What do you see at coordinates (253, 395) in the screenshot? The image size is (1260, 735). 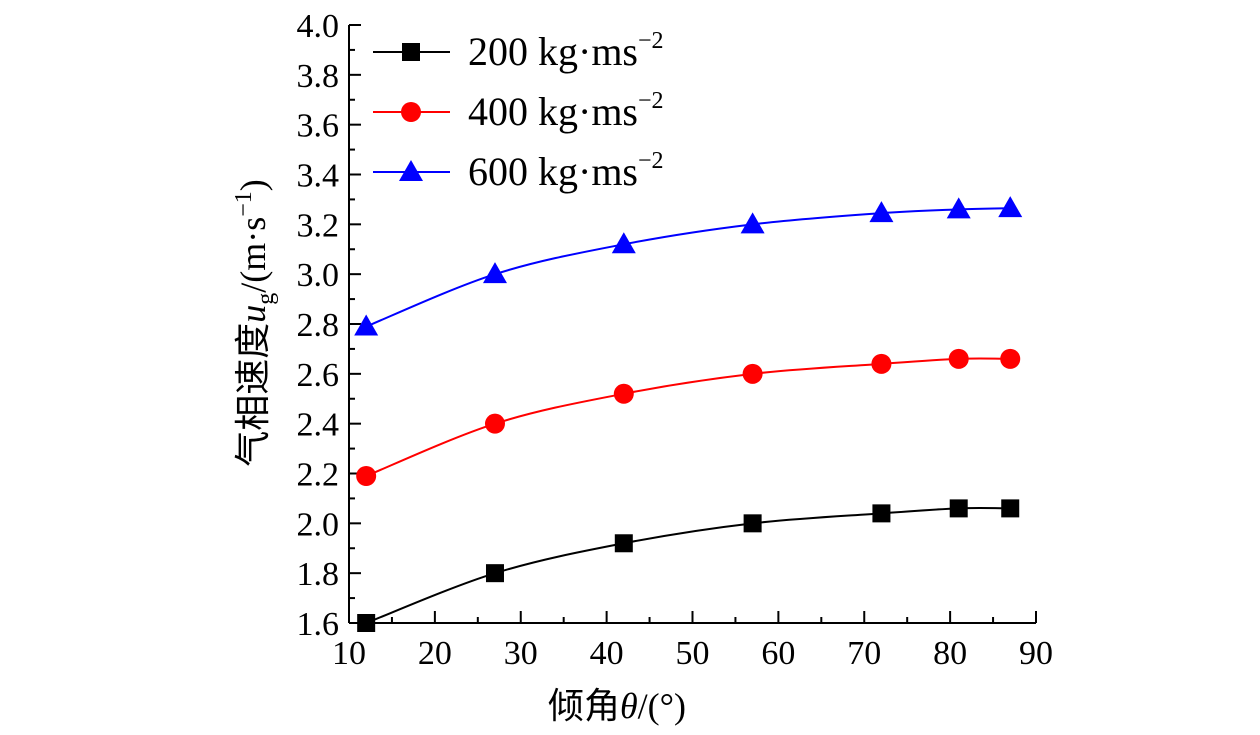 I see `y-axis-title-prefix: 气相速度` at bounding box center [253, 395].